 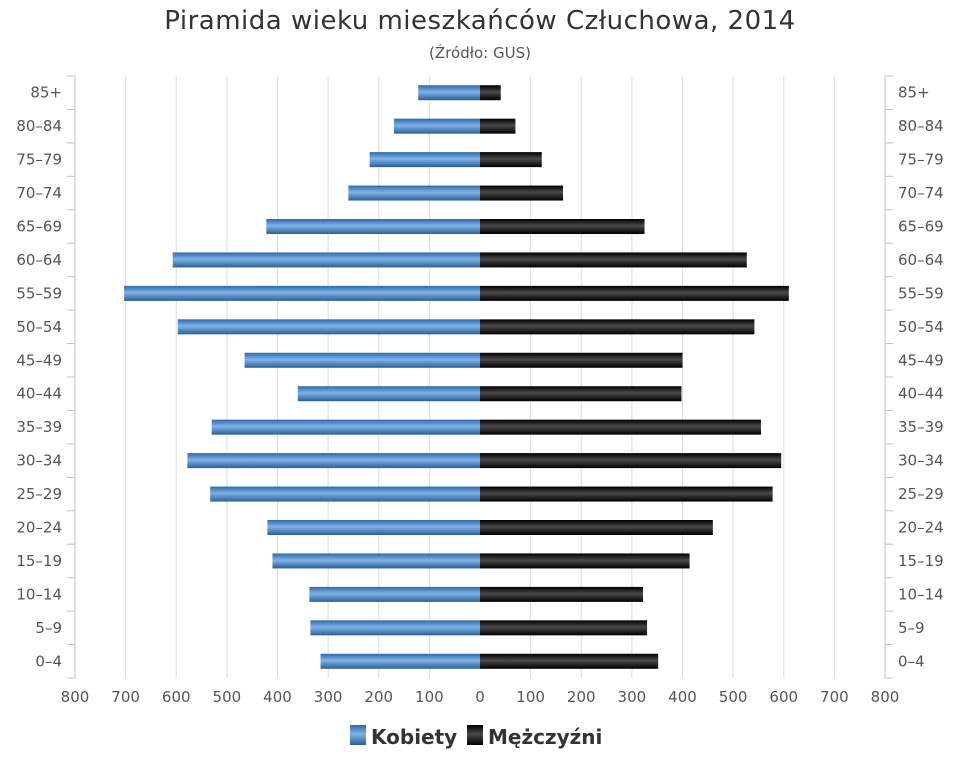 What do you see at coordinates (921, 160) in the screenshot?
I see `category-label-right: 75–79` at bounding box center [921, 160].